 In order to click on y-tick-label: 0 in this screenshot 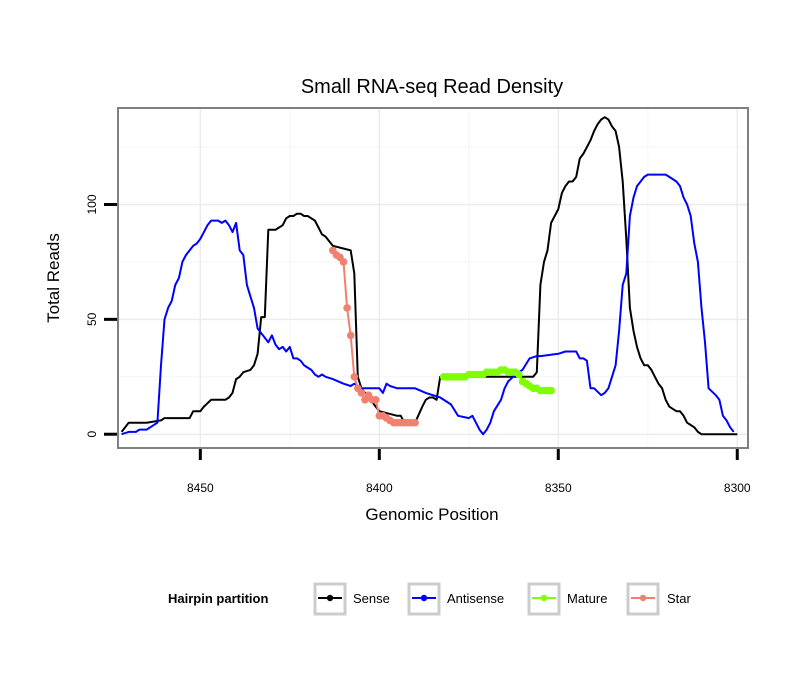, I will do `click(92, 434)`.